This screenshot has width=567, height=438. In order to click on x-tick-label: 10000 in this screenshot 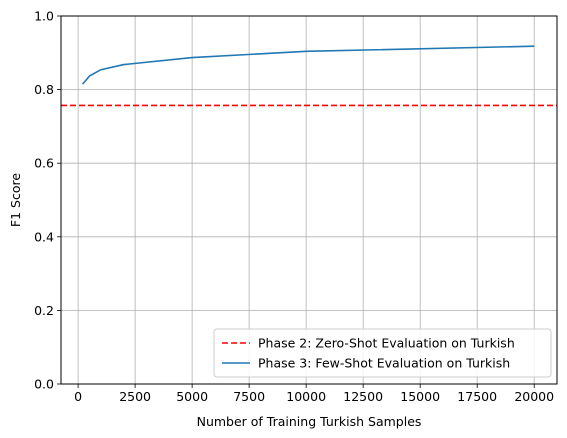, I will do `click(306, 396)`.